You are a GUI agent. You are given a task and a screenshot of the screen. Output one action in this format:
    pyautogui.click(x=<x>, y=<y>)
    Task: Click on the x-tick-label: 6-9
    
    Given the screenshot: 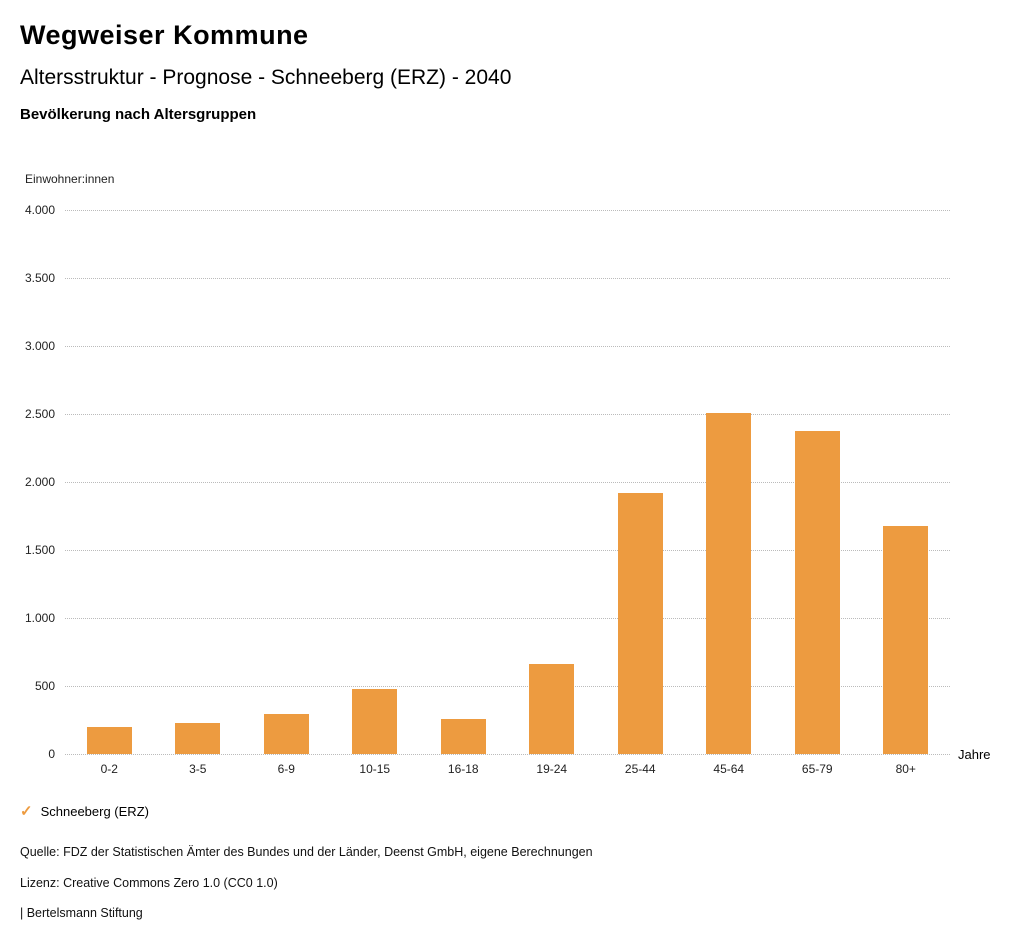 What is the action you would take?
    pyautogui.click(x=286, y=769)
    